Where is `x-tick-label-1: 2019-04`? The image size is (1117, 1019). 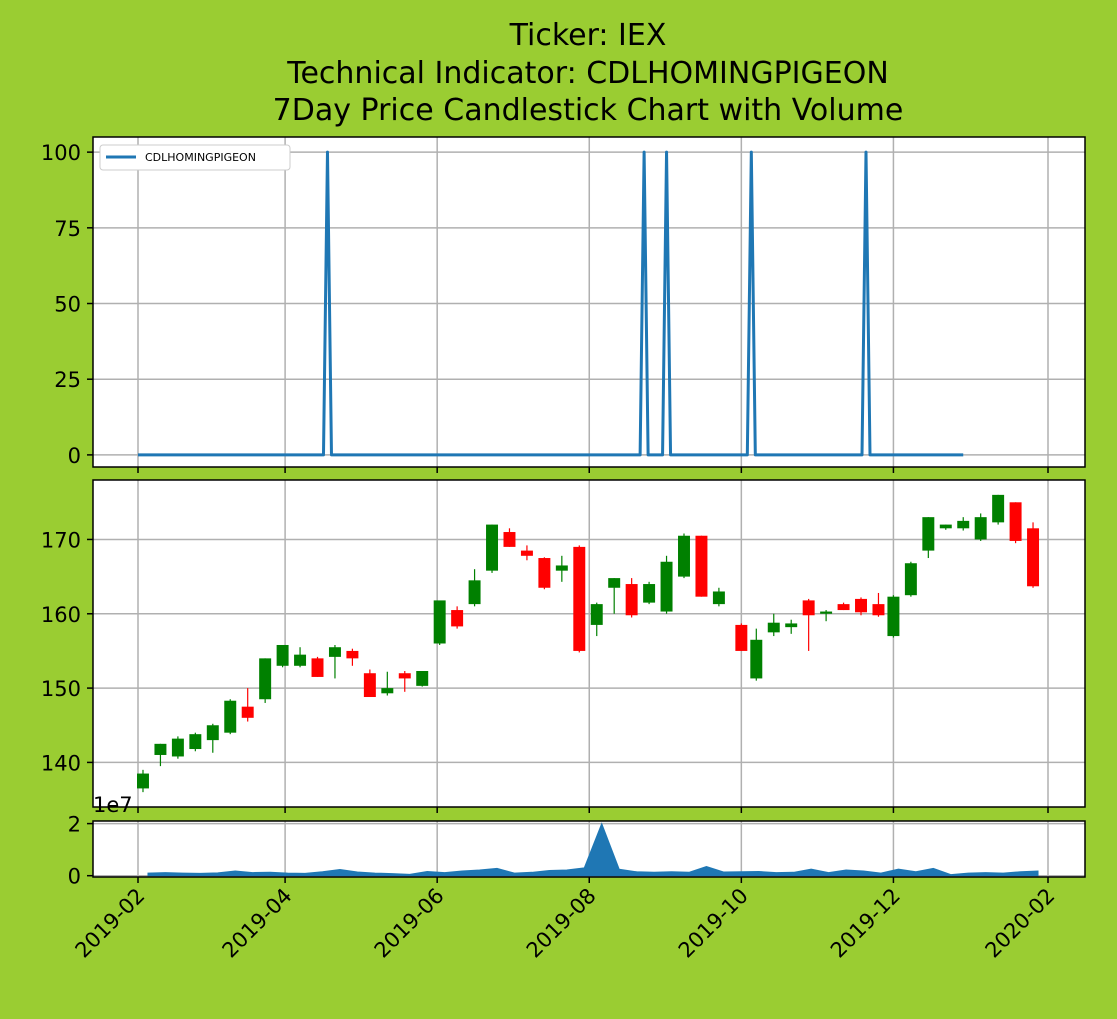 x-tick-label-1: 2019-04 is located at coordinates (257, 923).